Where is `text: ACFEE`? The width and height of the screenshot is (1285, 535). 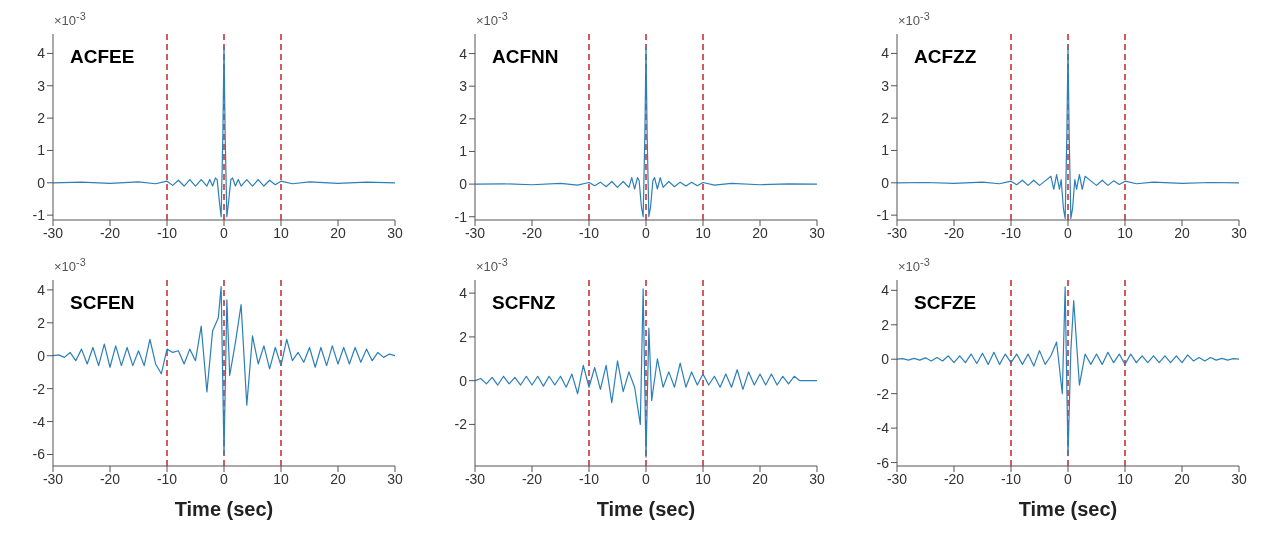
text: ACFEE is located at coordinates (102, 57).